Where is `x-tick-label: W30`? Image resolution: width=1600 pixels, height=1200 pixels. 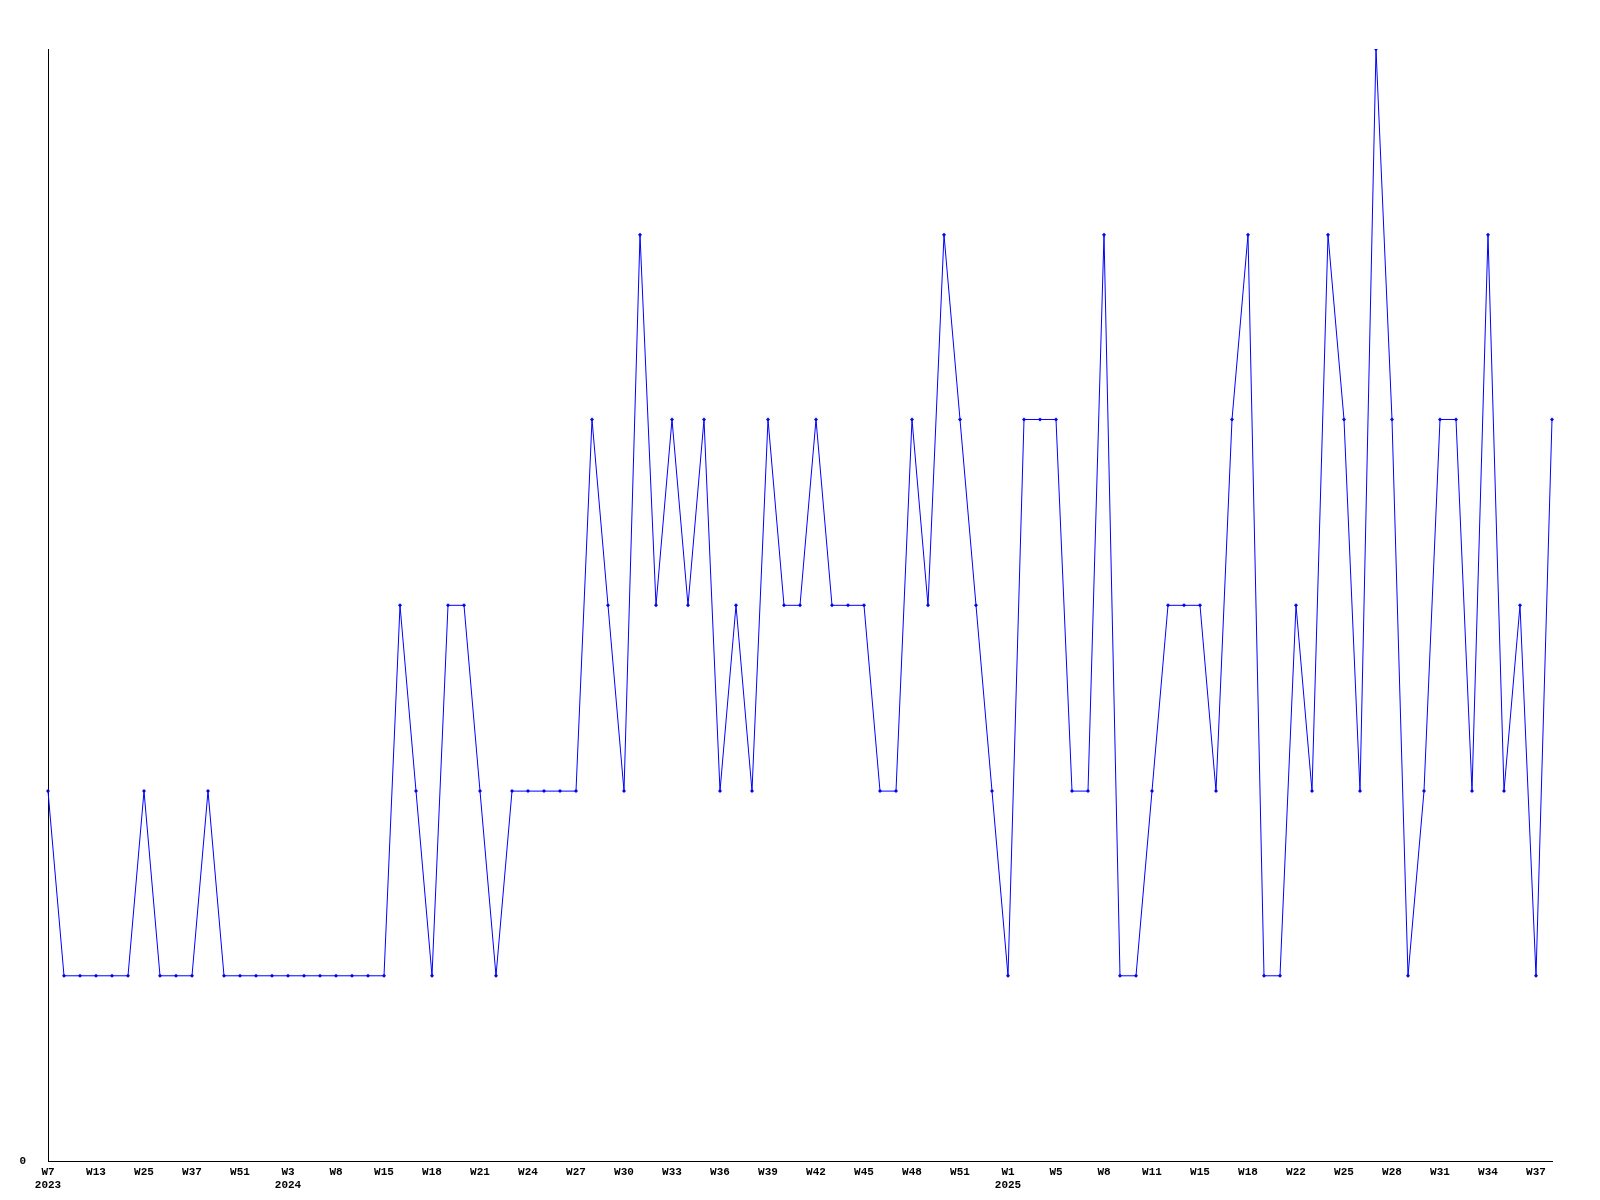
x-tick-label: W30 is located at coordinates (624, 1171).